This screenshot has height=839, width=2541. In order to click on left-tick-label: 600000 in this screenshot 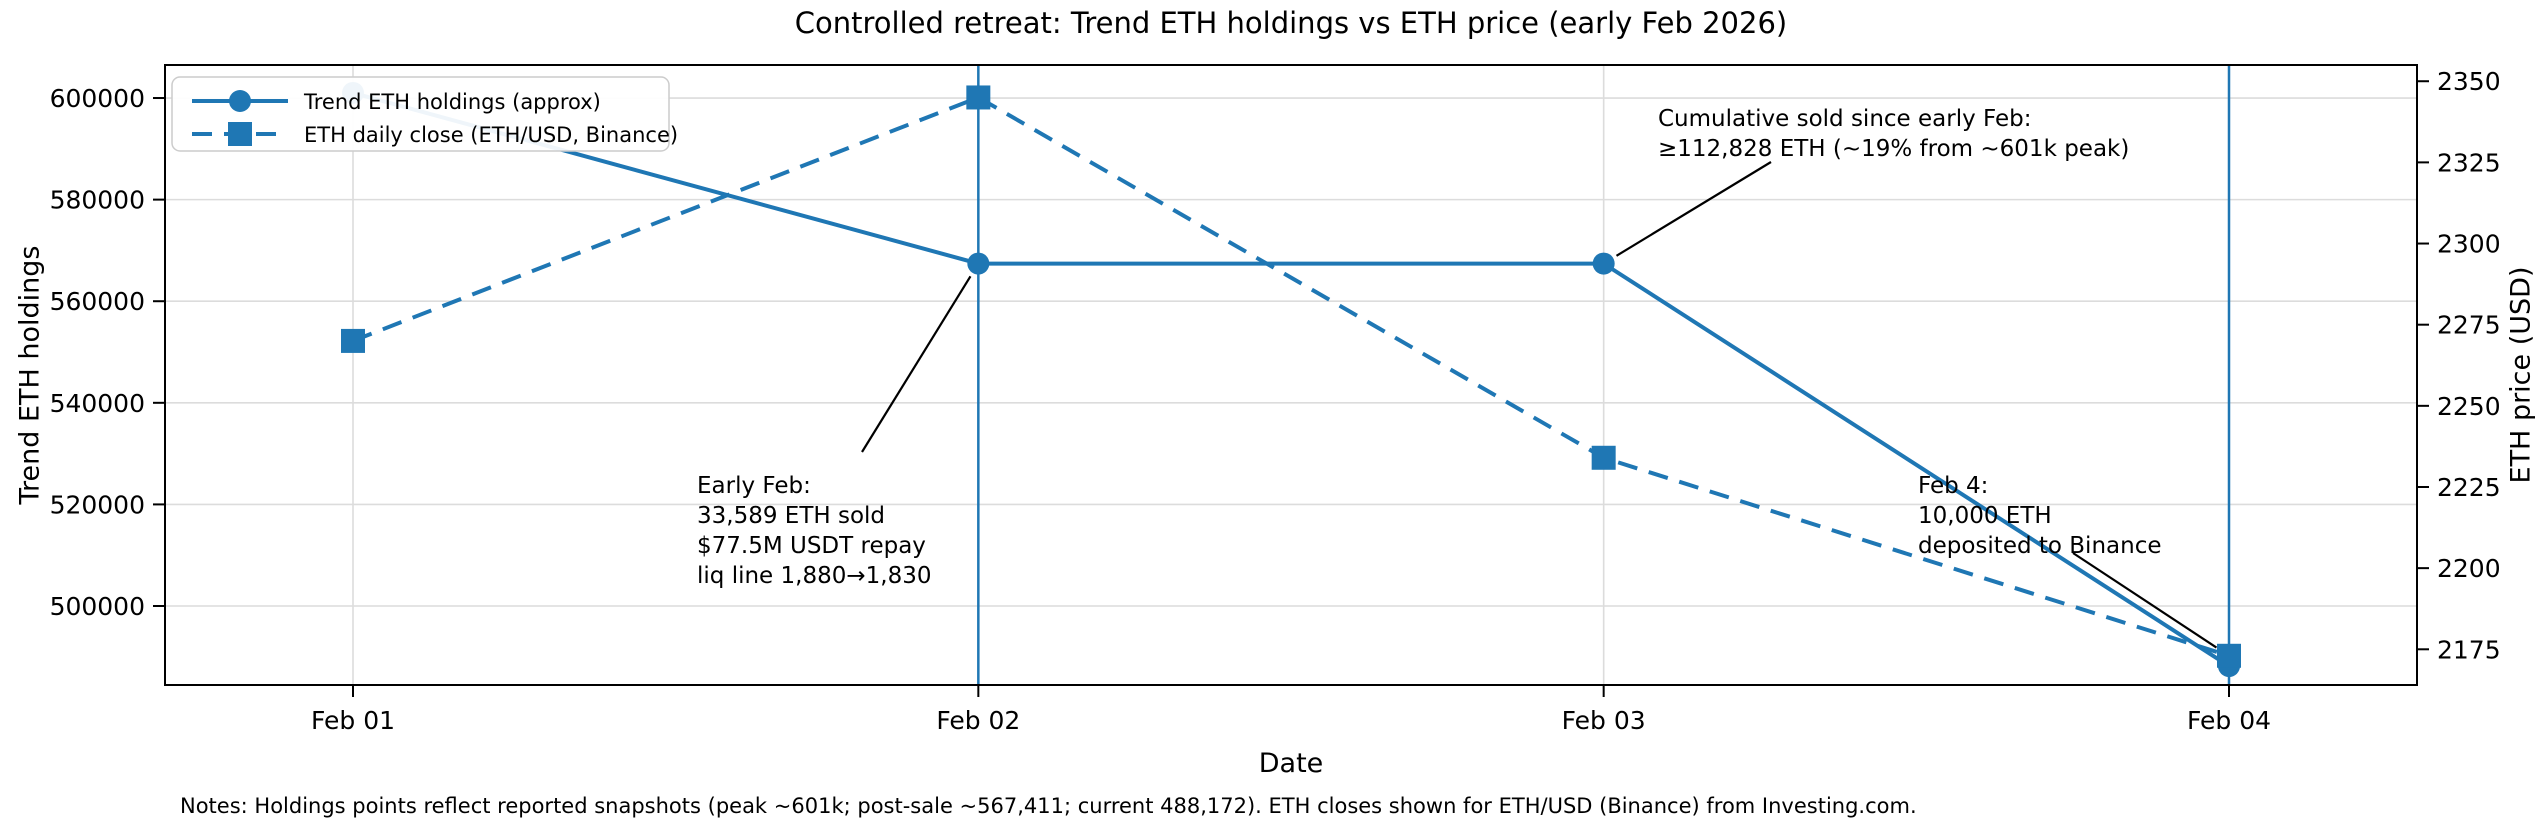, I will do `click(97, 98)`.